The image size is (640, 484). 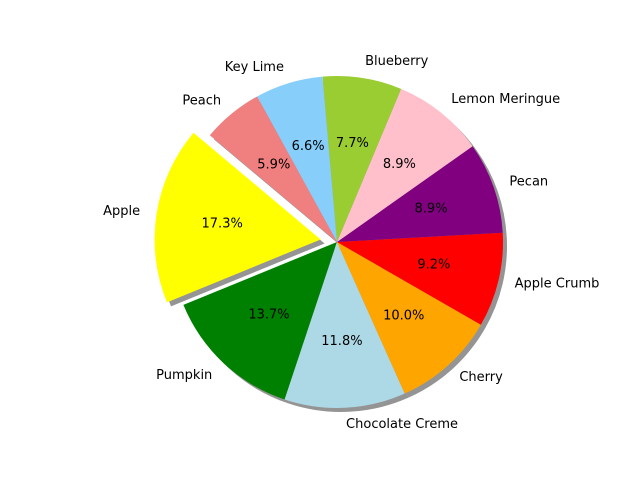 I want to click on slice-cherry, so click(x=409, y=318).